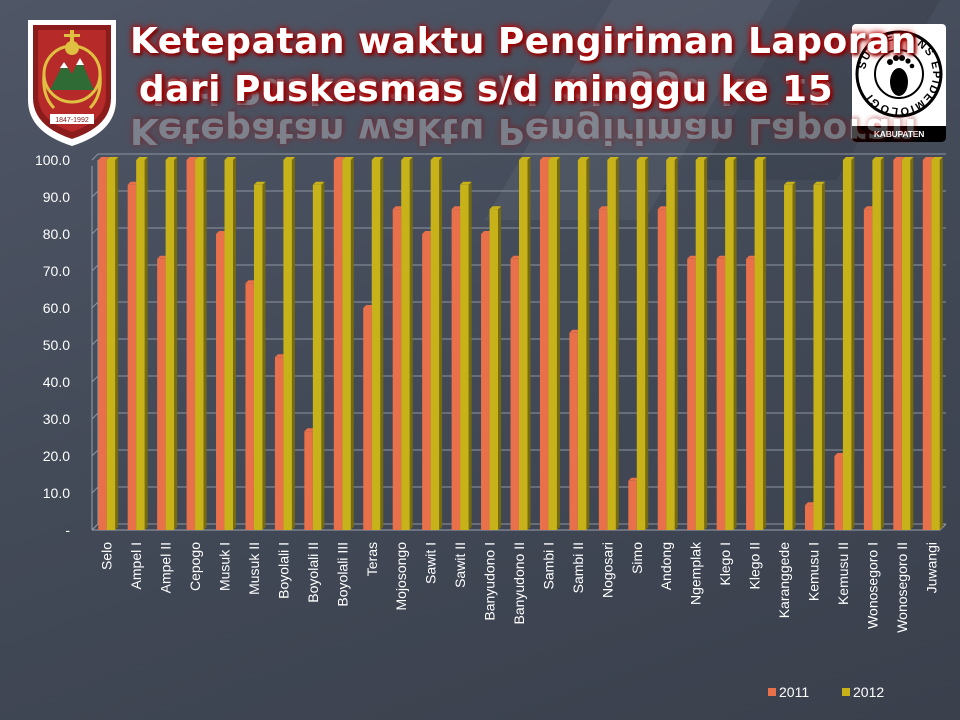 Image resolution: width=960 pixels, height=720 pixels. Describe the element at coordinates (843, 573) in the screenshot. I see `x-tick-label: Kemusu II` at that location.